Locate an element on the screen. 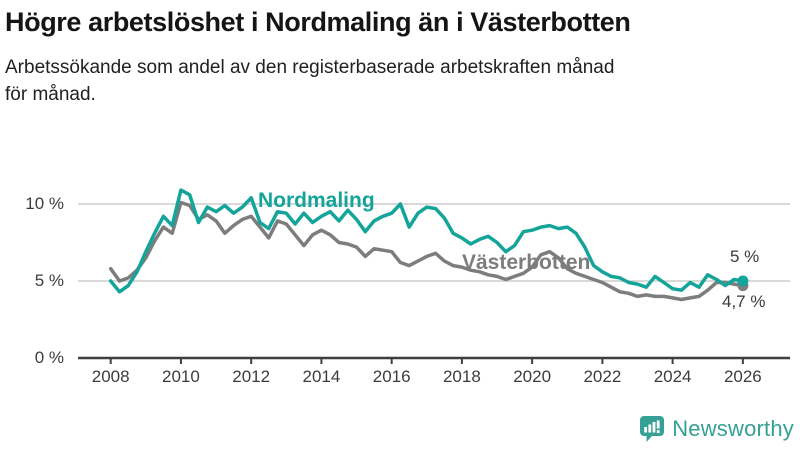 The image size is (800, 450). series-label-nordmaling: Nordmaling is located at coordinates (316, 200).